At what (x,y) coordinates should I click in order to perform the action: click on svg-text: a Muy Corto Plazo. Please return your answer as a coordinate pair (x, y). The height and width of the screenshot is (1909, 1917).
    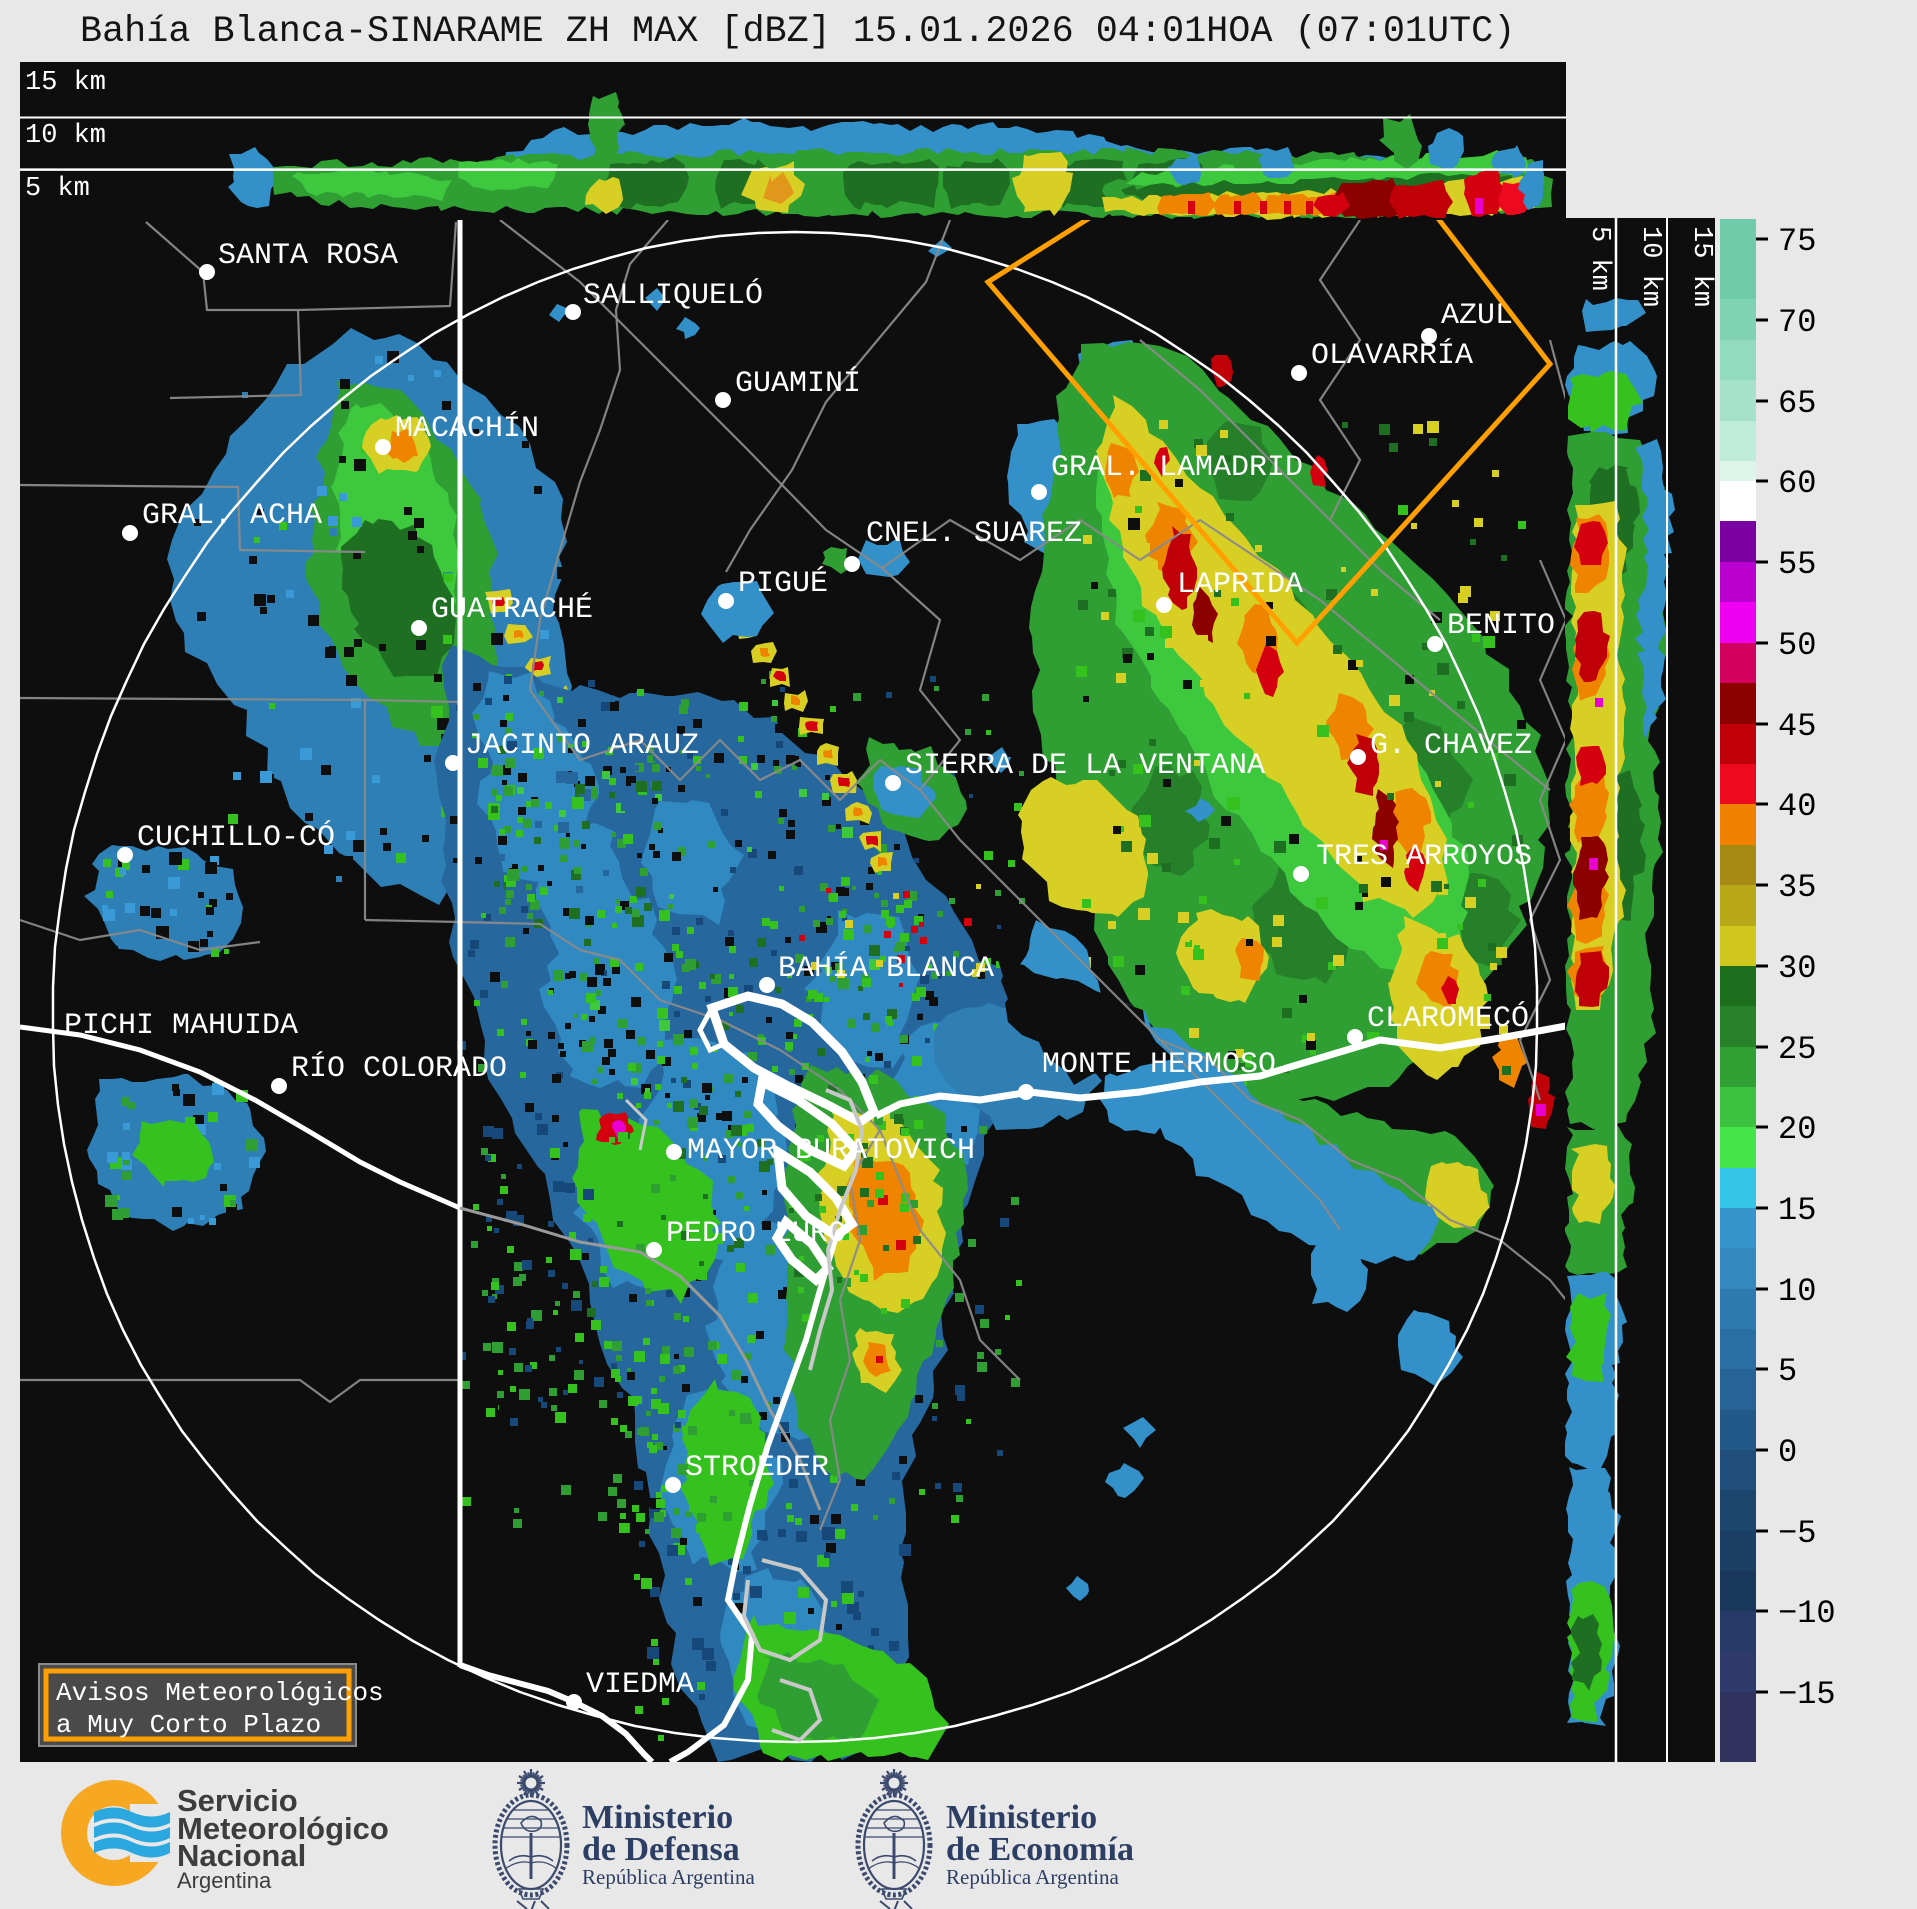
    Looking at the image, I should click on (188, 1725).